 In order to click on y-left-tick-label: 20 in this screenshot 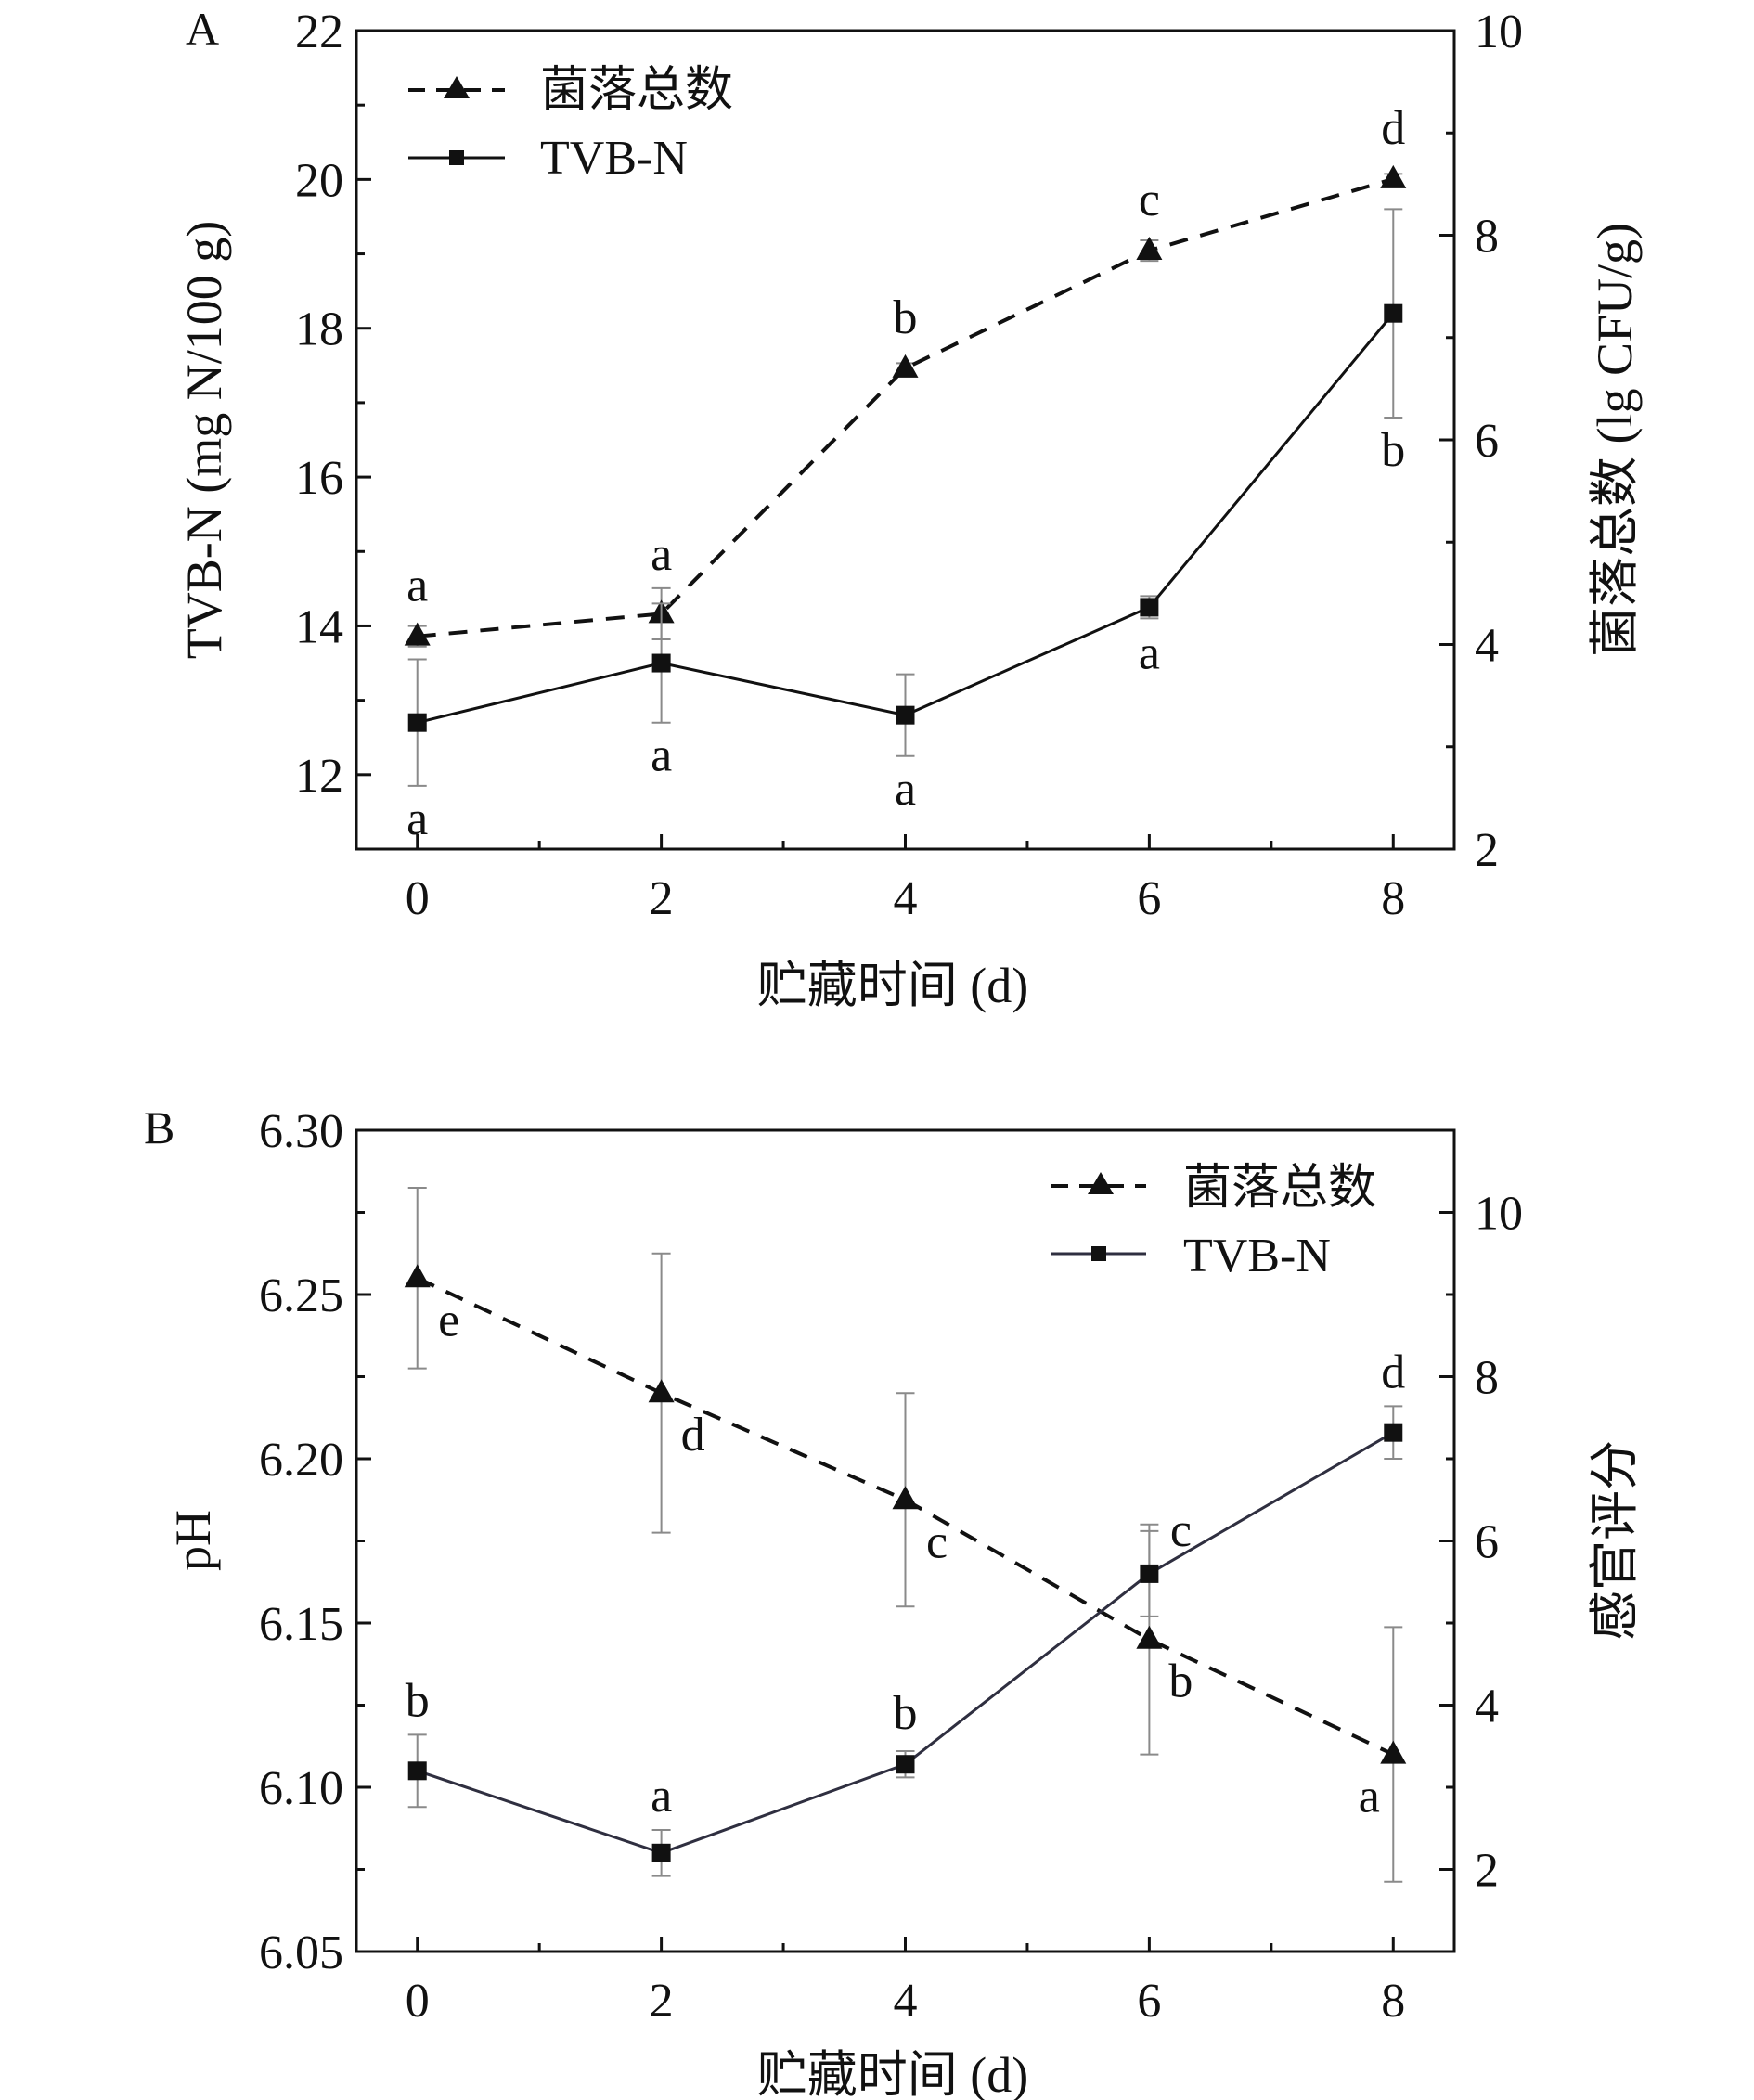, I will do `click(319, 181)`.